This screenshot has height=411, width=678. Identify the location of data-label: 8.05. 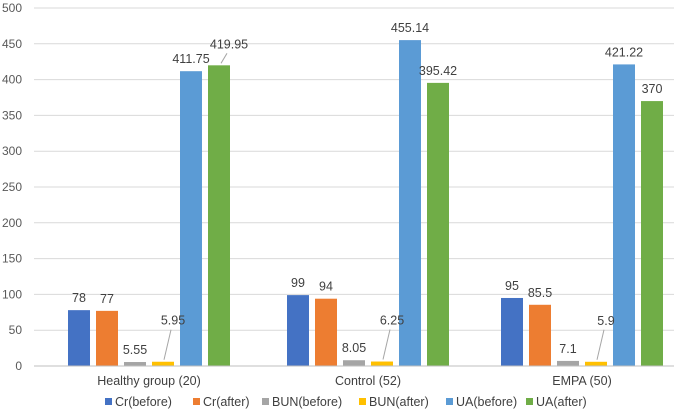
(354, 348).